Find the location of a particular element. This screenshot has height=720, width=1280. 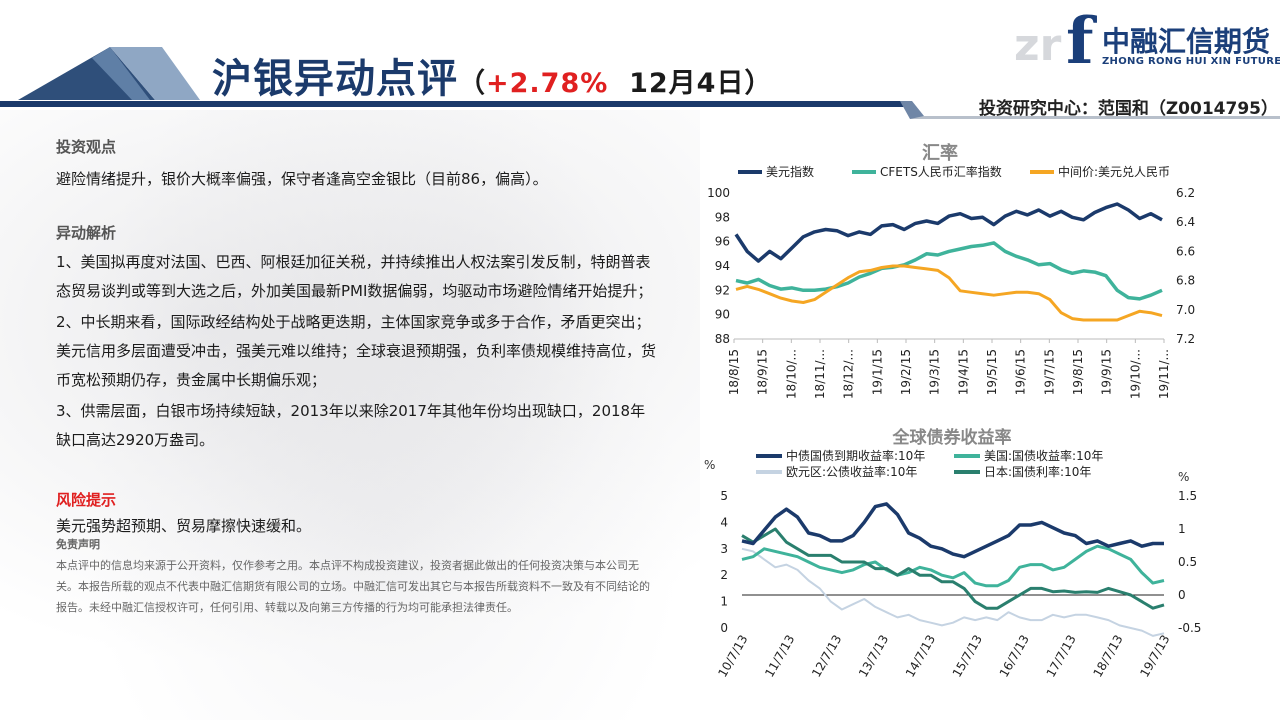

bond-x-tick: 10/7/13 is located at coordinates (732, 656).